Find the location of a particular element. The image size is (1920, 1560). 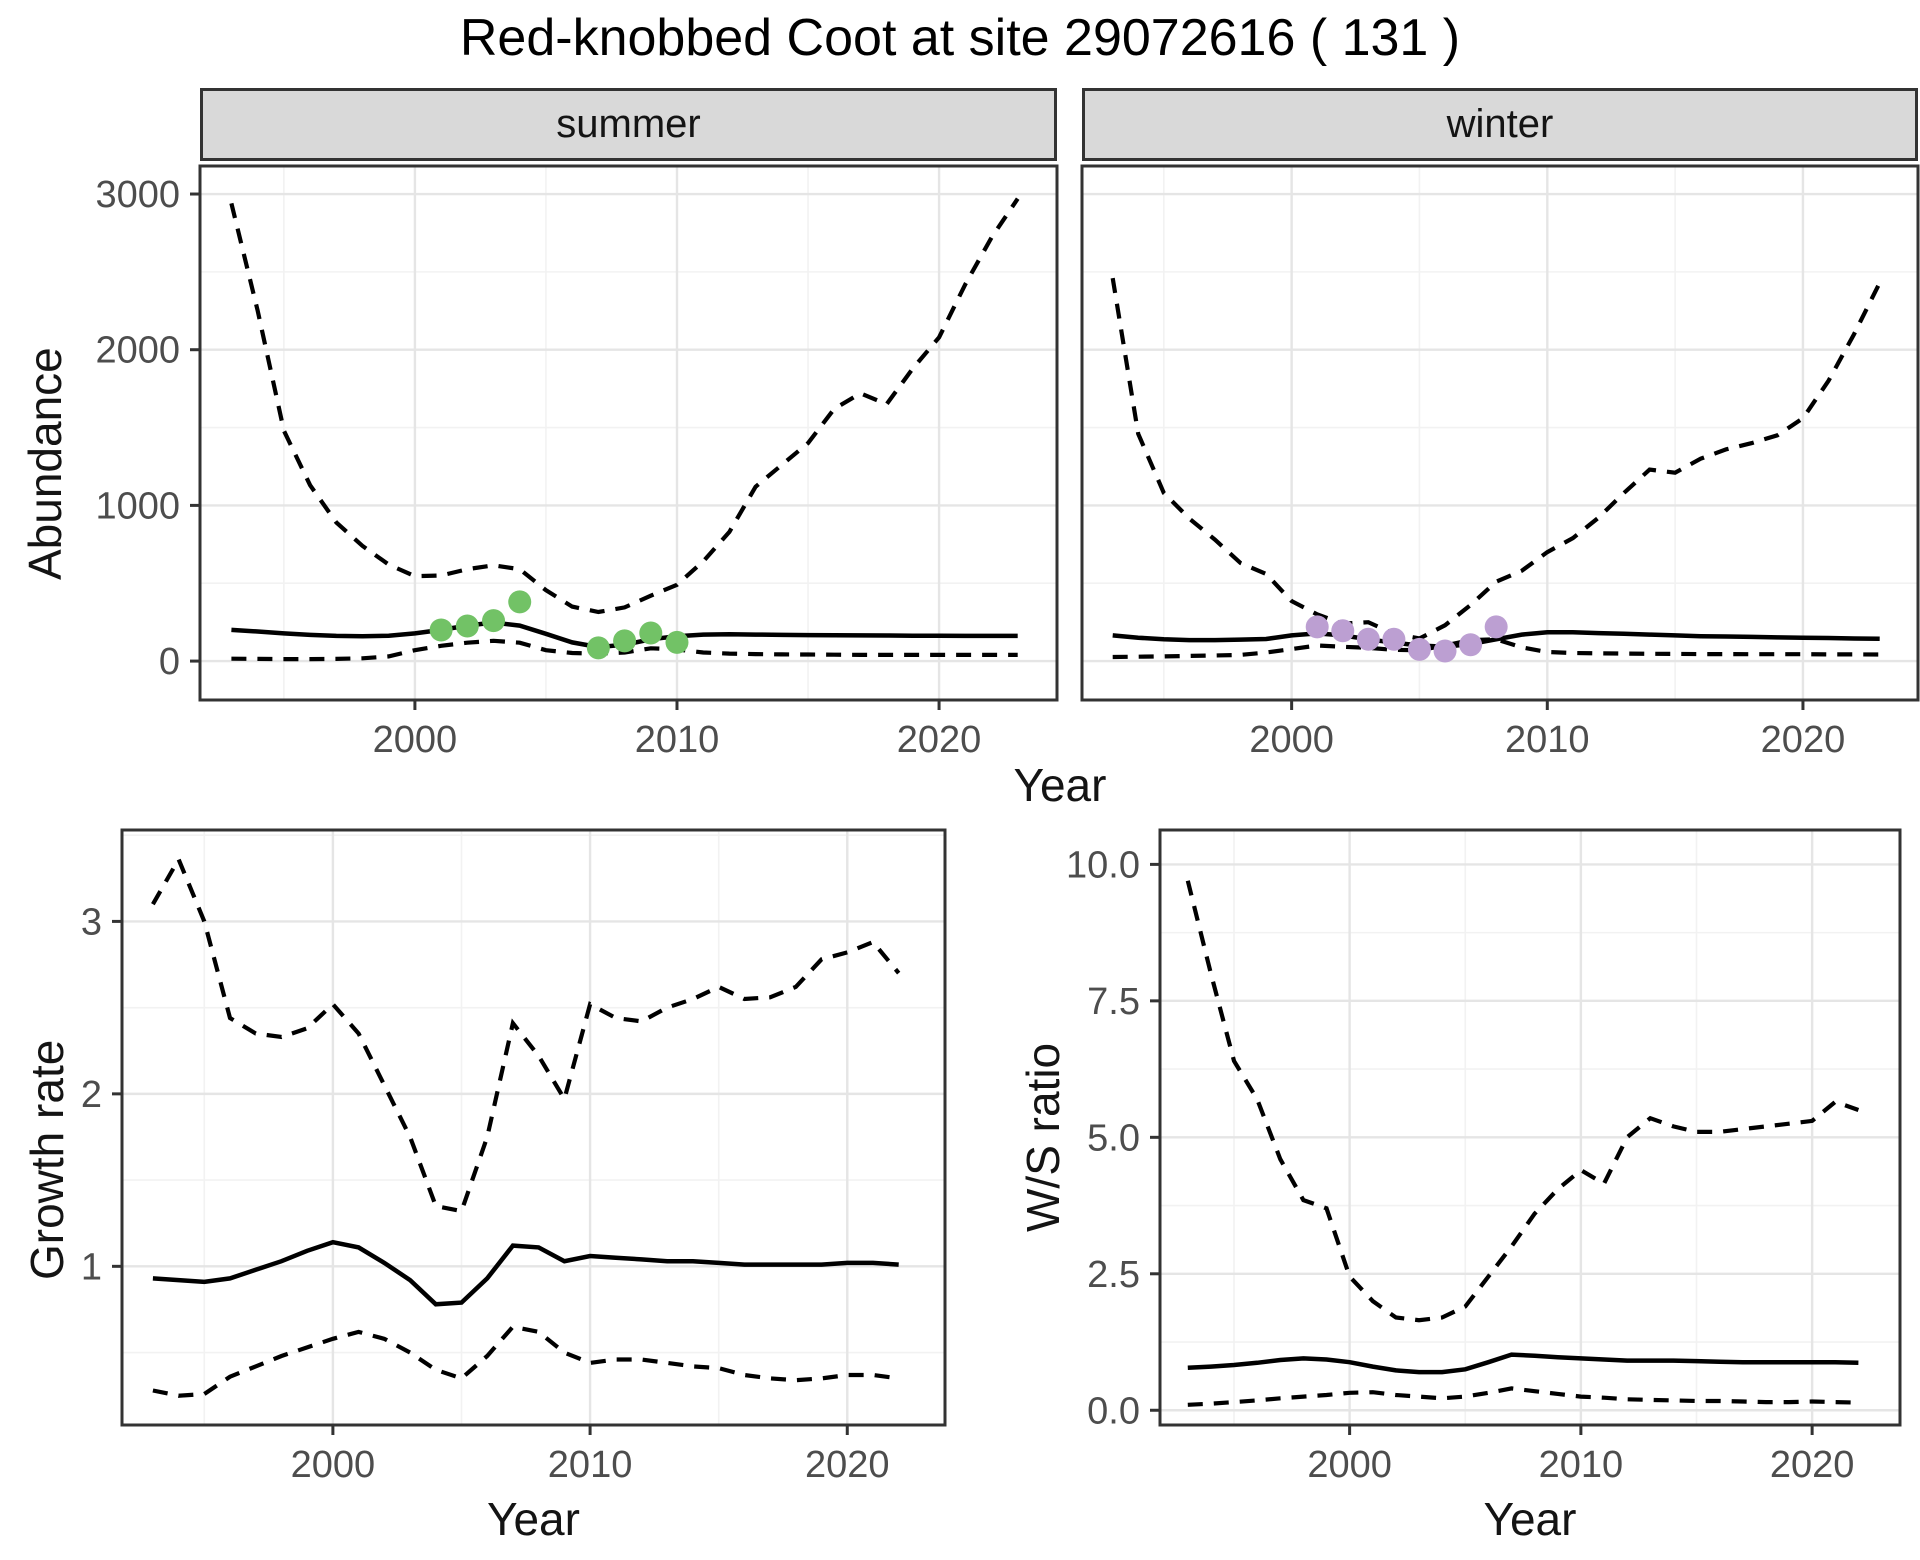

svg-text: 1000 is located at coordinates (137, 506).